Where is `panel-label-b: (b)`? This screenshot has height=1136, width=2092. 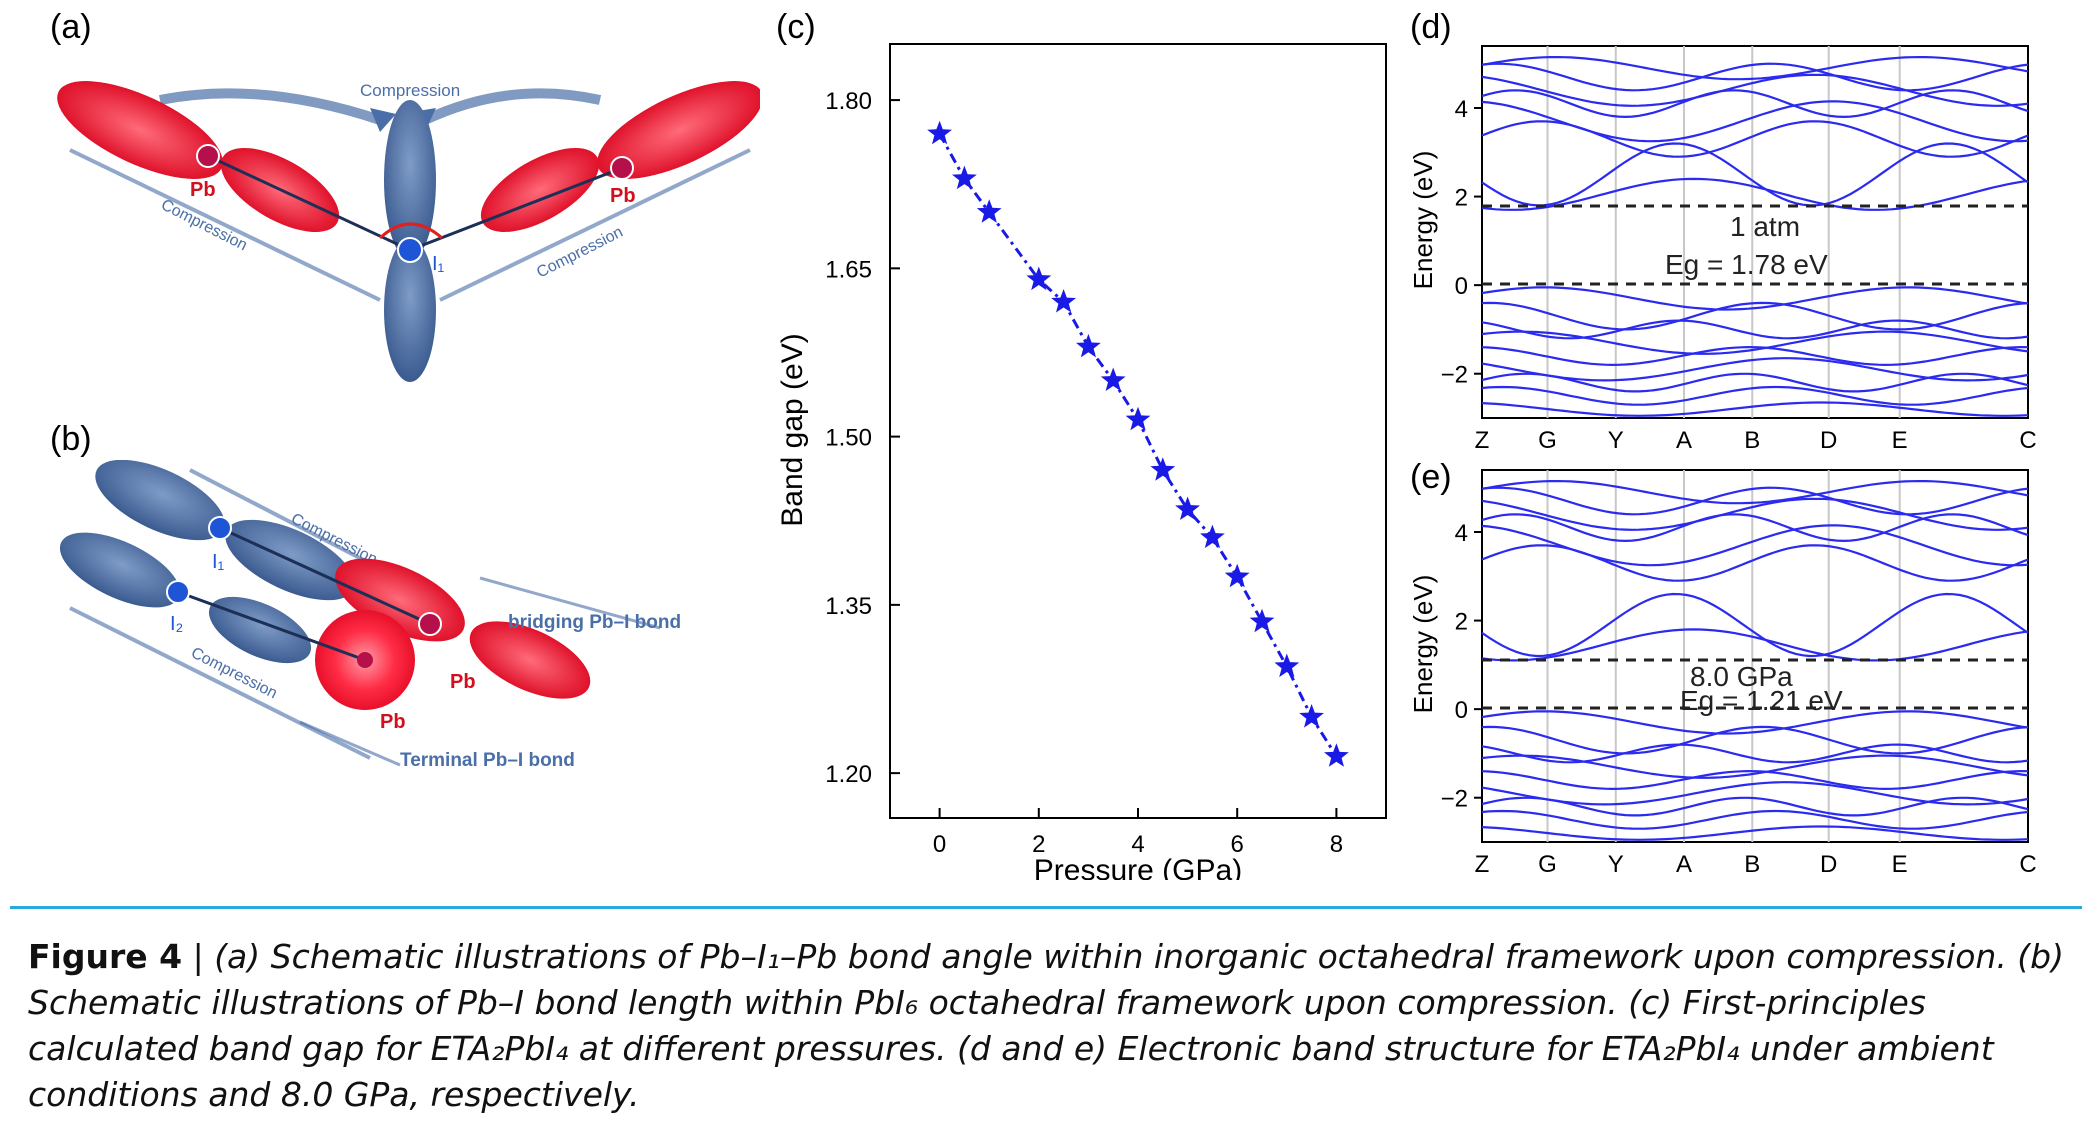 panel-label-b: (b) is located at coordinates (71, 439).